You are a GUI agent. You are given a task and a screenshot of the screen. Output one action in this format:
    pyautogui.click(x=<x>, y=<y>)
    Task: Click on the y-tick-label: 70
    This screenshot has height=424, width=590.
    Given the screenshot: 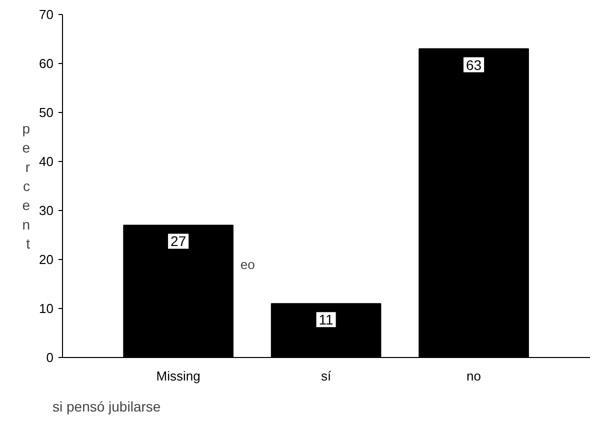 What is the action you would take?
    pyautogui.click(x=46, y=14)
    